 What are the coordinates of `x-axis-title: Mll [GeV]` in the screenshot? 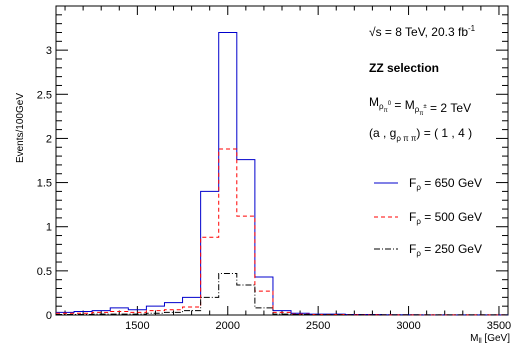 It's located at (490, 339).